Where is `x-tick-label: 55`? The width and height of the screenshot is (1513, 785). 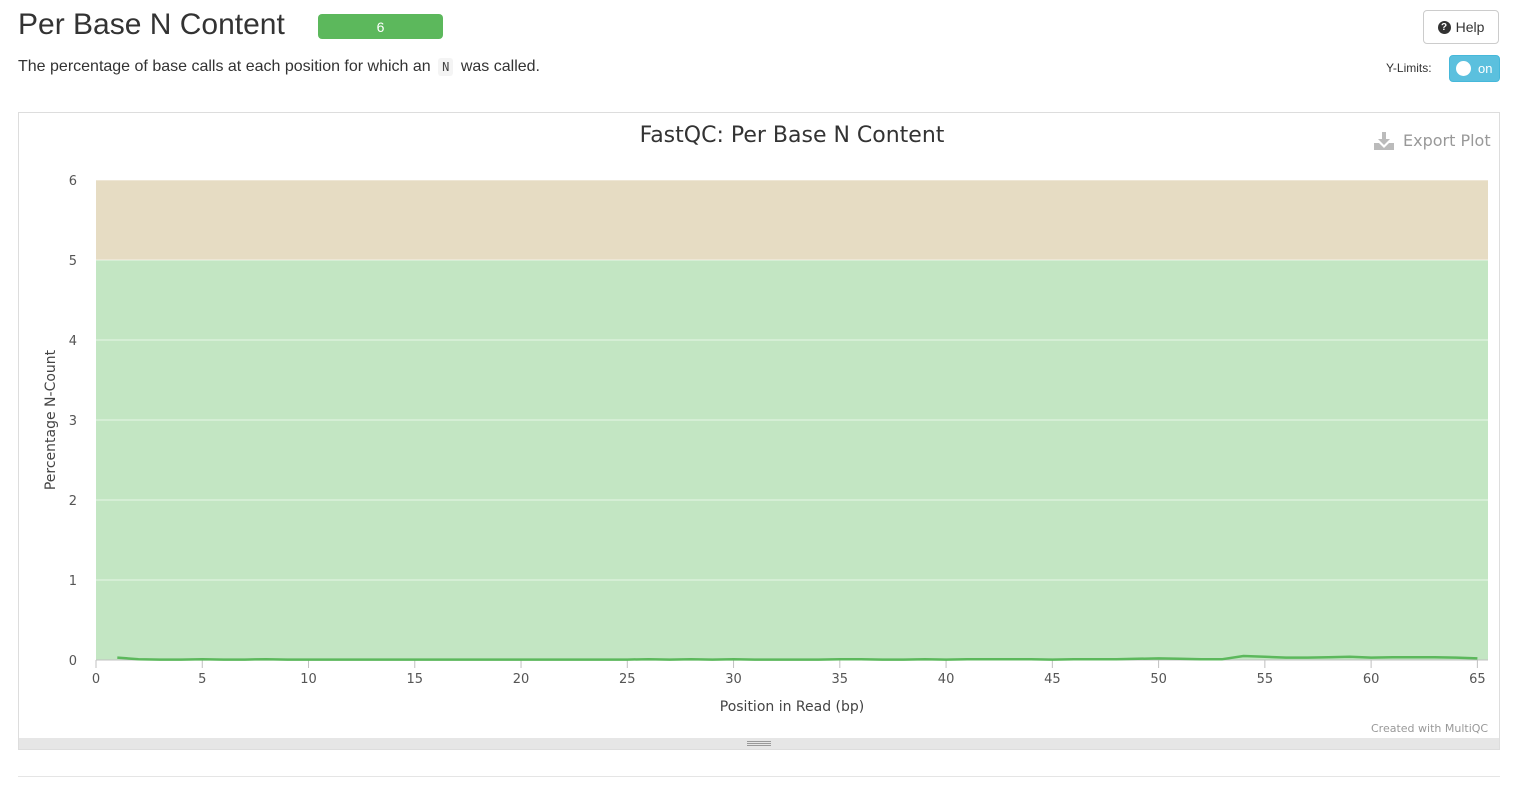 x-tick-label: 55 is located at coordinates (1265, 679).